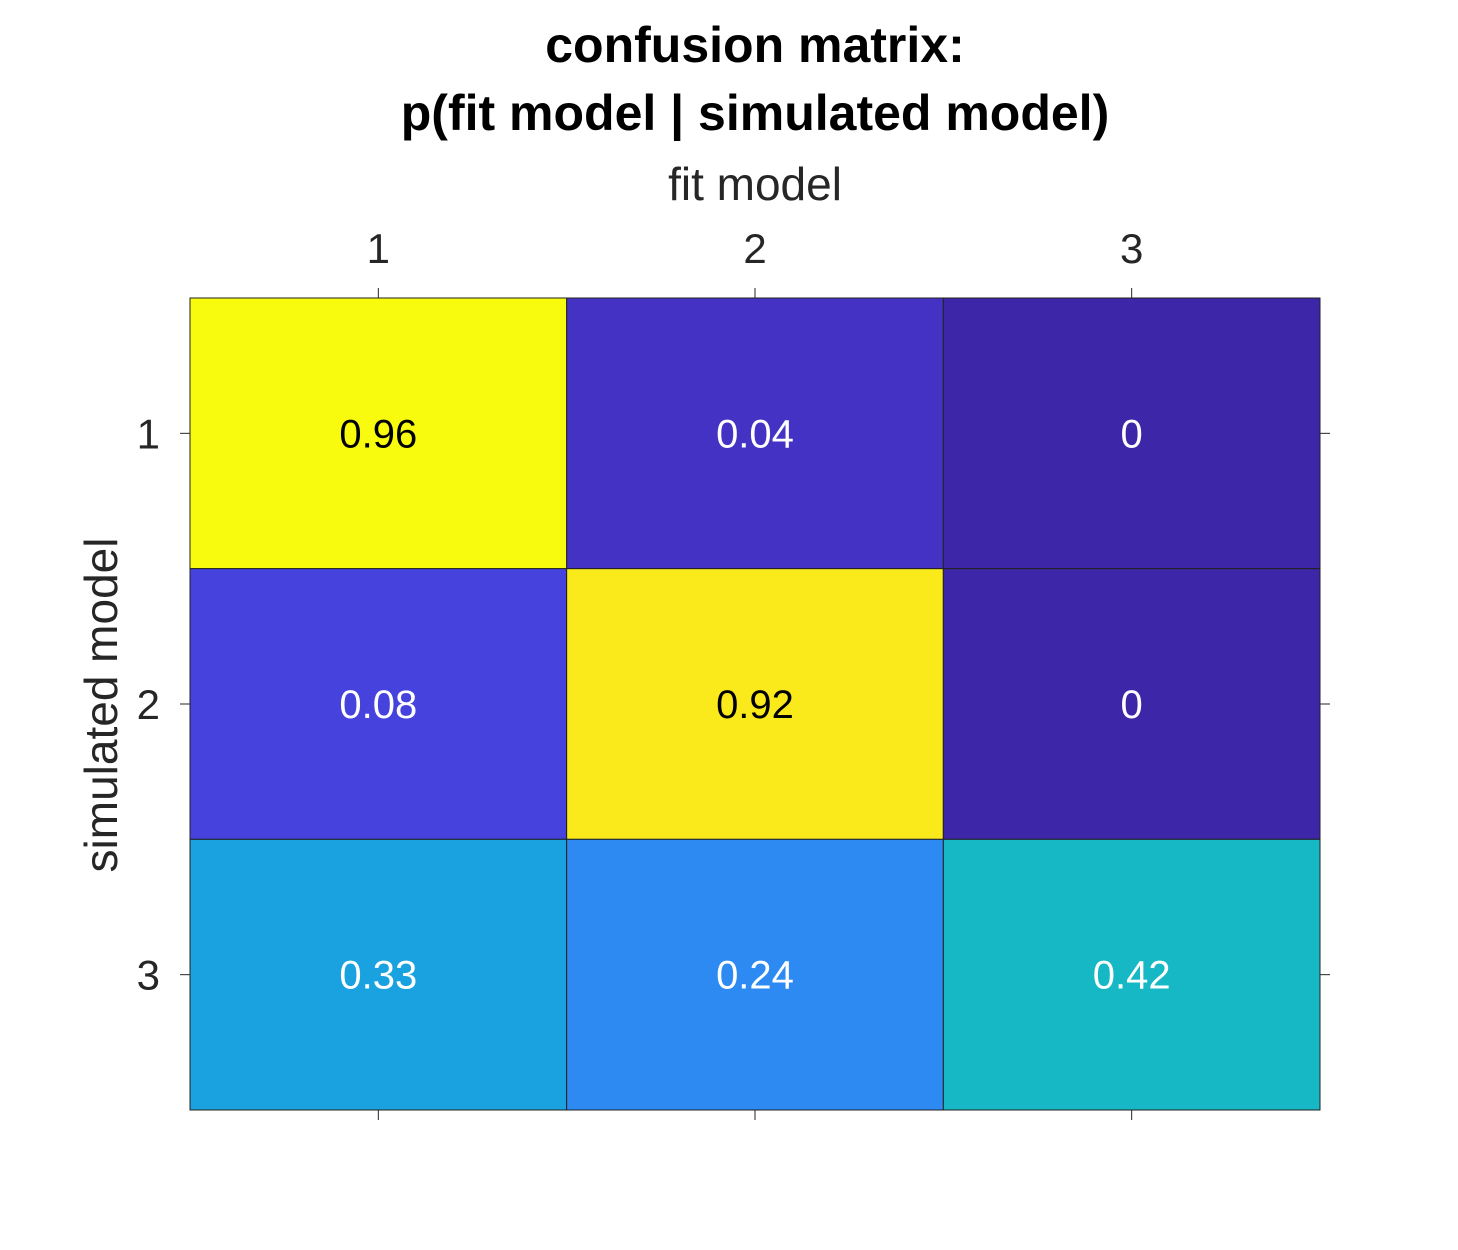 This screenshot has width=1458, height=1250. I want to click on chart-title-line-2: p(fit model | simulated model), so click(755, 113).